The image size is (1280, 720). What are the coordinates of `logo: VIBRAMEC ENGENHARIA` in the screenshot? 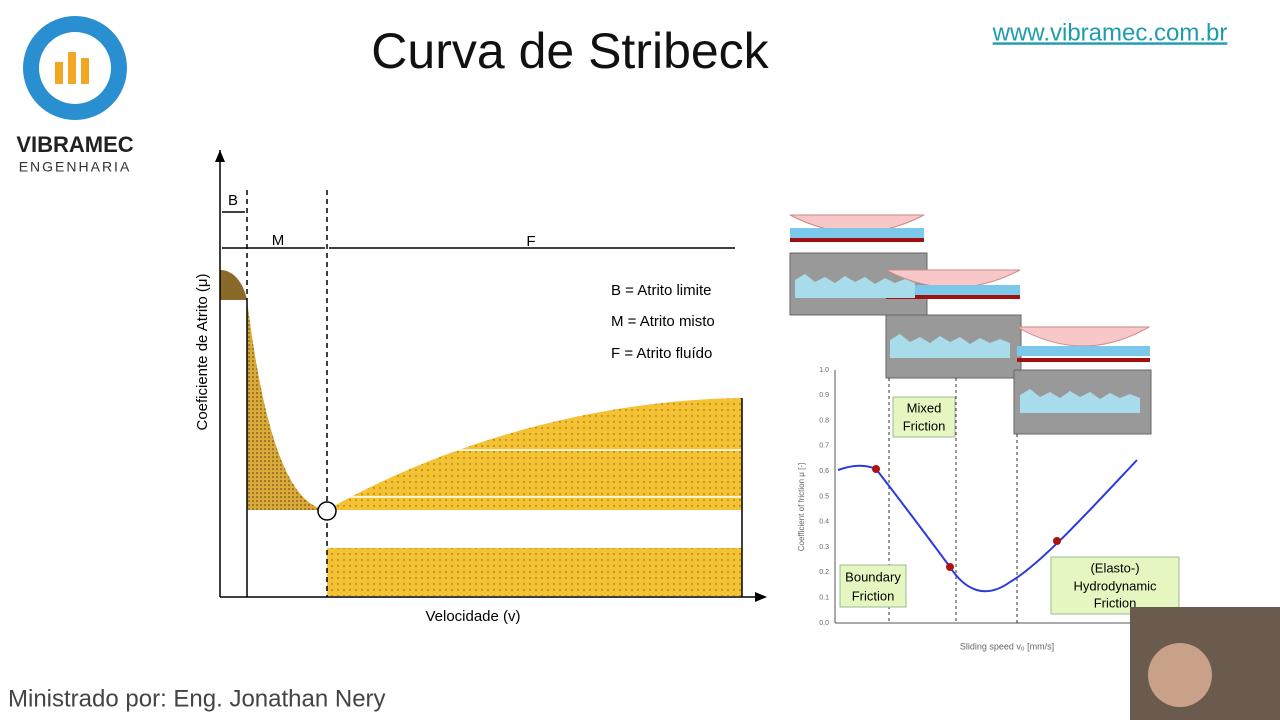 It's located at (75, 95).